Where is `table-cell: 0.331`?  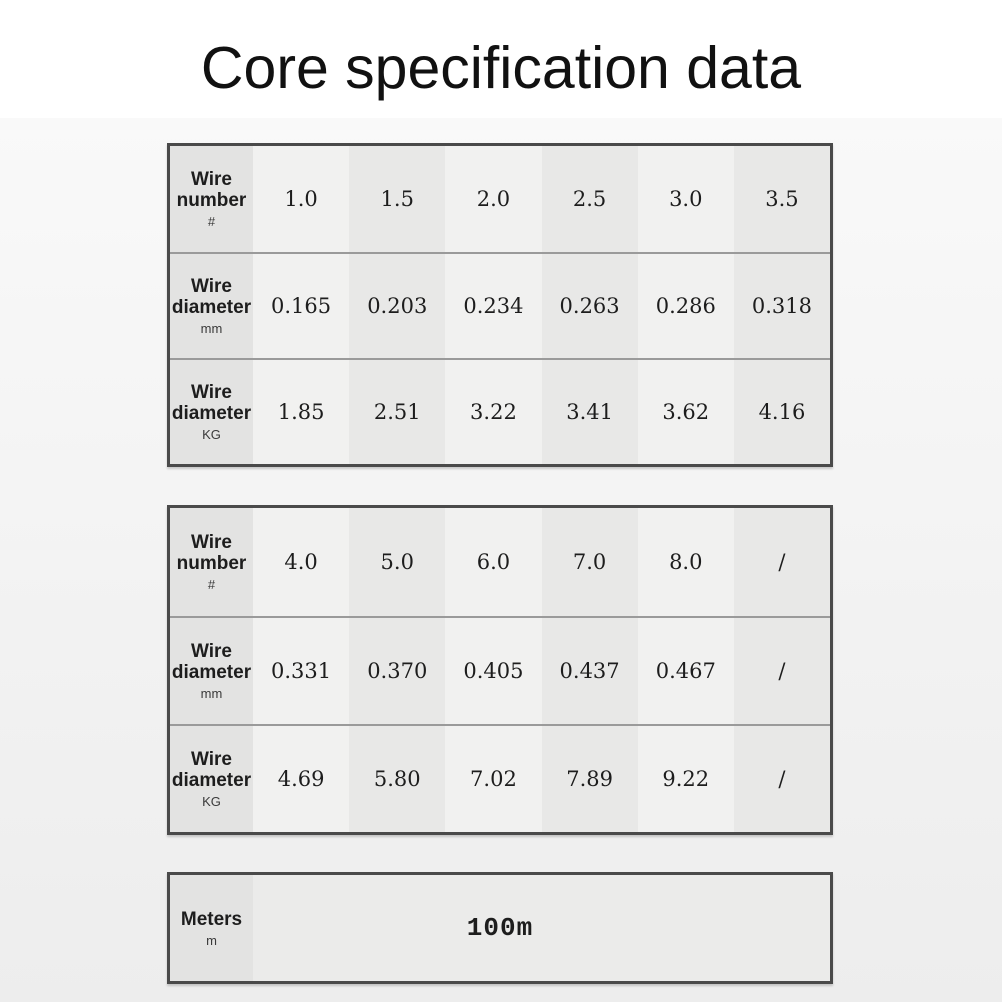 table-cell: 0.331 is located at coordinates (301, 671).